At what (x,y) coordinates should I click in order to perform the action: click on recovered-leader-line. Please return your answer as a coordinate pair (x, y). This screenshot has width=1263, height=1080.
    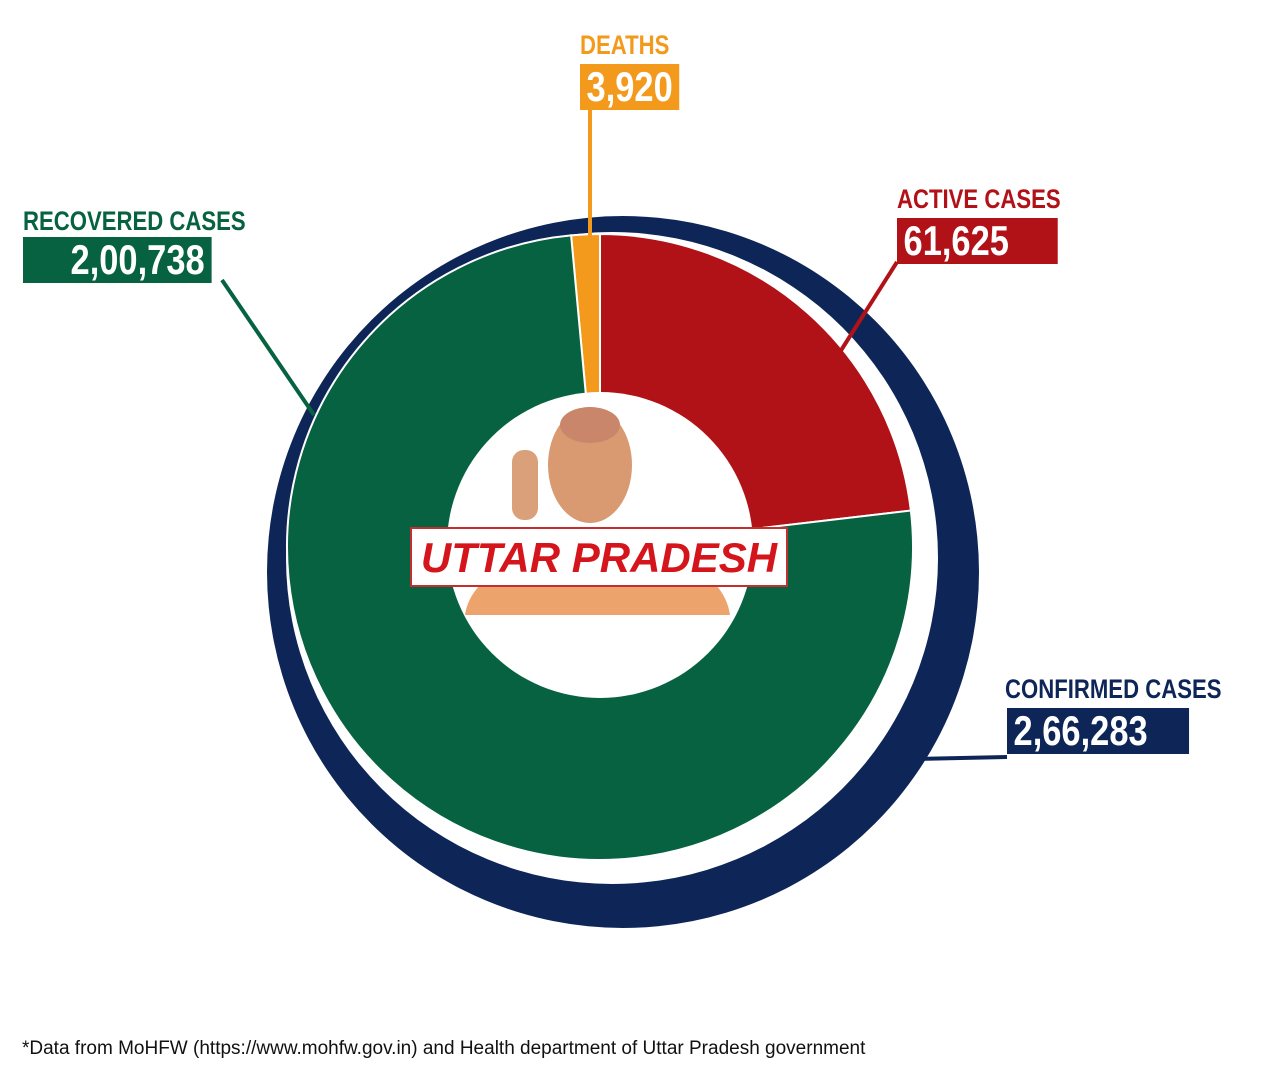
    Looking at the image, I should click on (268, 347).